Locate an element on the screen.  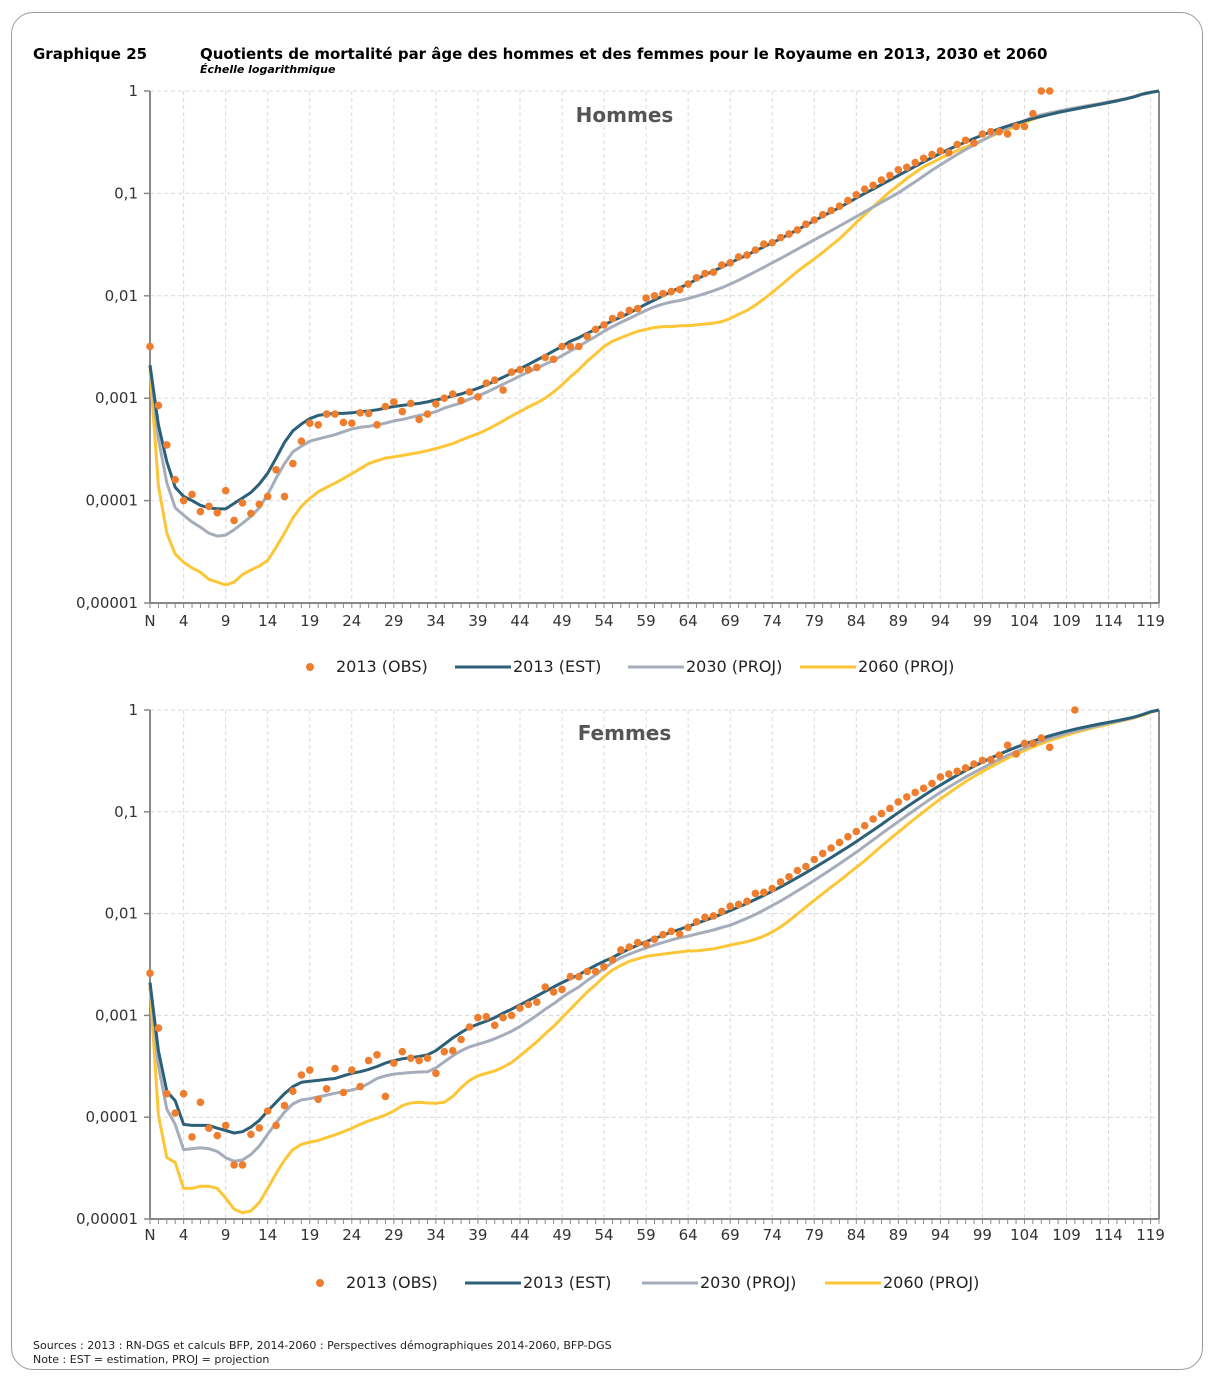
hommes-x-tick-label: 119 is located at coordinates (1150, 621).